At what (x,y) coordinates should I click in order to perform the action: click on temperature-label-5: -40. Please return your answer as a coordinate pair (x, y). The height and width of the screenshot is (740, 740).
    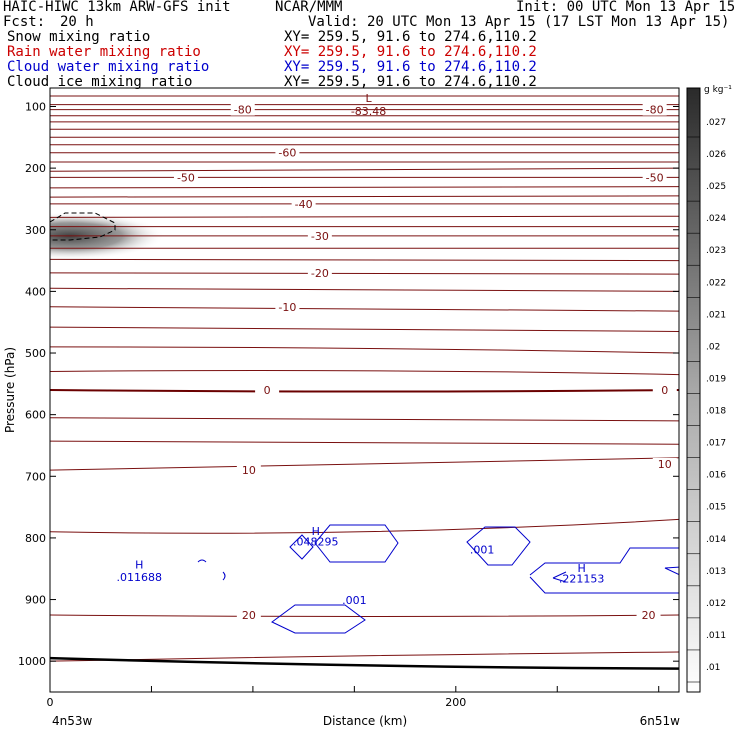
    Looking at the image, I should click on (304, 204).